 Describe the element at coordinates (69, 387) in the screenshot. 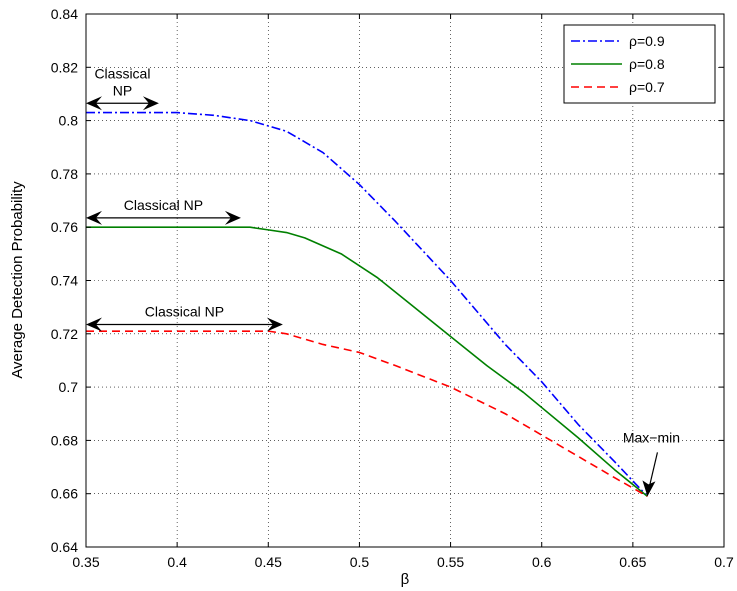

I see `y-tick-label: 0.7` at that location.